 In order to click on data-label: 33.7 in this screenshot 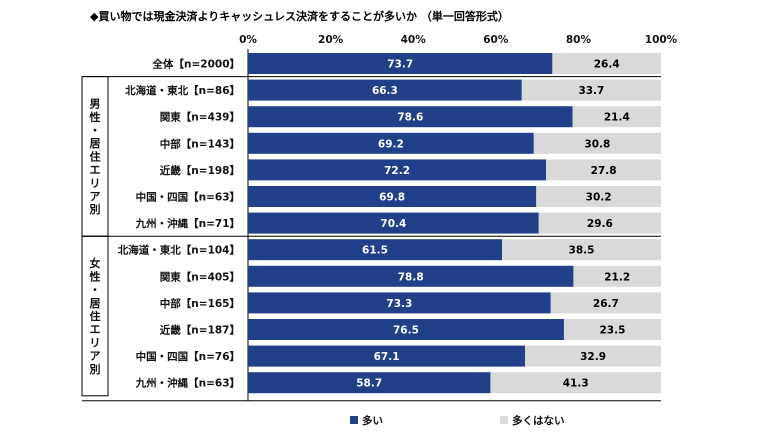, I will do `click(591, 91)`.